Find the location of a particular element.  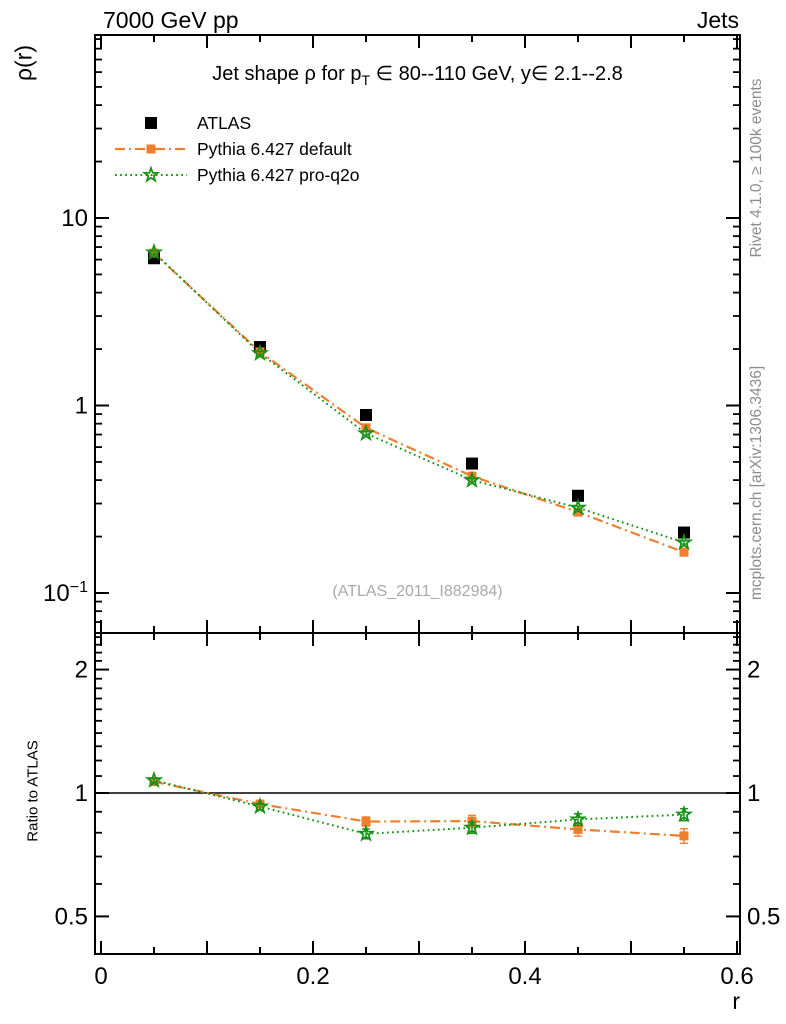

legend-item-atlas: ATLAS is located at coordinates (235, 123).